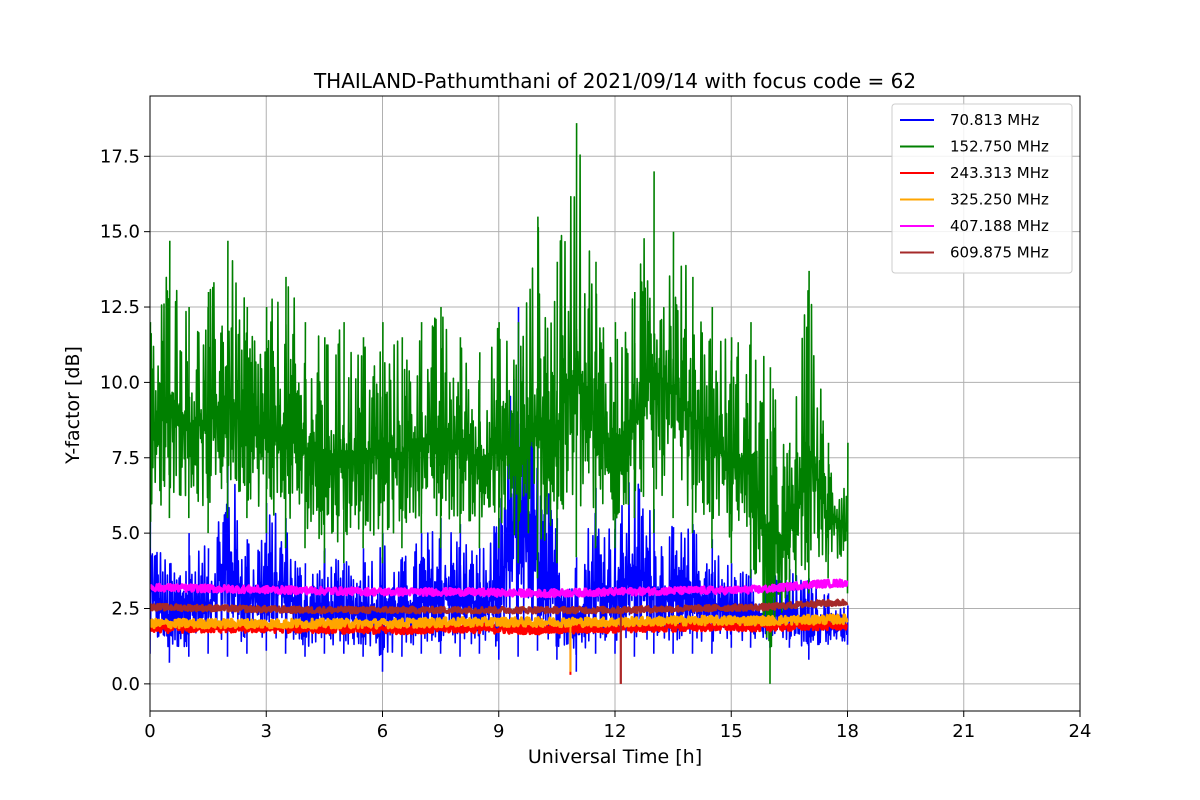 Image resolution: width=1200 pixels, height=800 pixels. What do you see at coordinates (731, 731) in the screenshot?
I see `x-tick-label: 15` at bounding box center [731, 731].